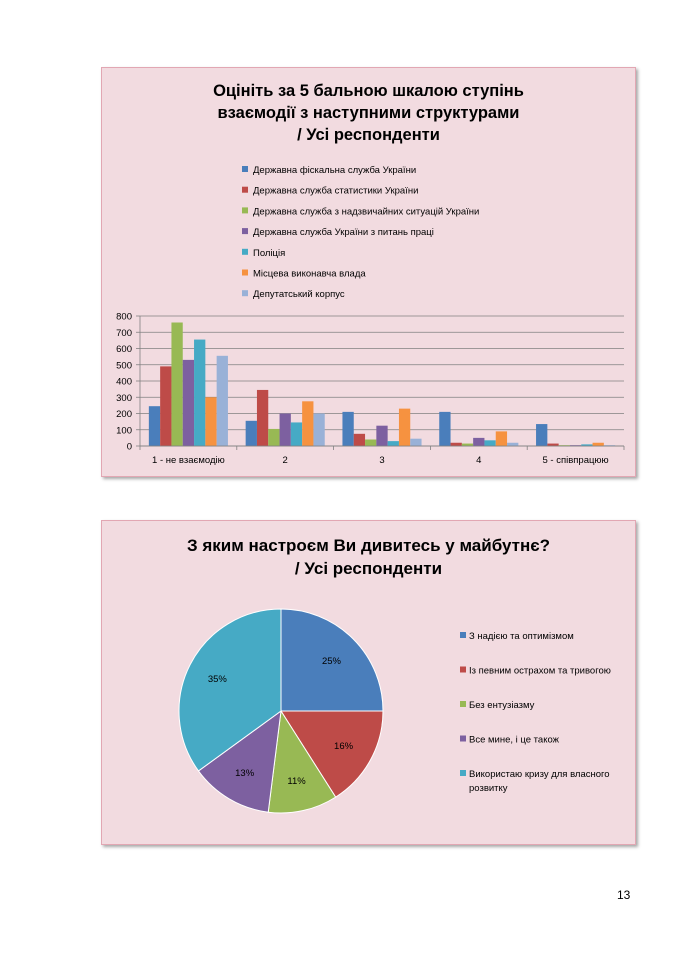 The height and width of the screenshot is (960, 679). Describe the element at coordinates (368, 568) in the screenshot. I see `pie-chart-title-line: / Усі респонденти` at that location.